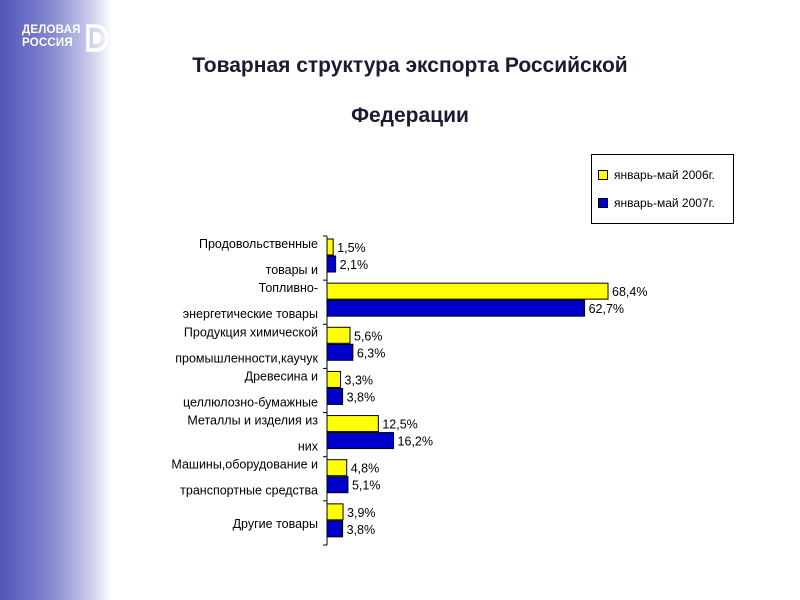 This screenshot has width=800, height=600. What do you see at coordinates (603, 174) in the screenshot?
I see `legend-swatch-2006` at bounding box center [603, 174].